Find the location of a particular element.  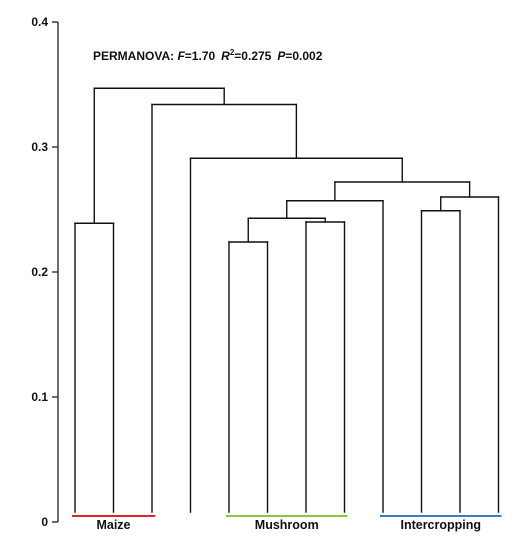

group-label-maize: Maize is located at coordinates (113, 525).